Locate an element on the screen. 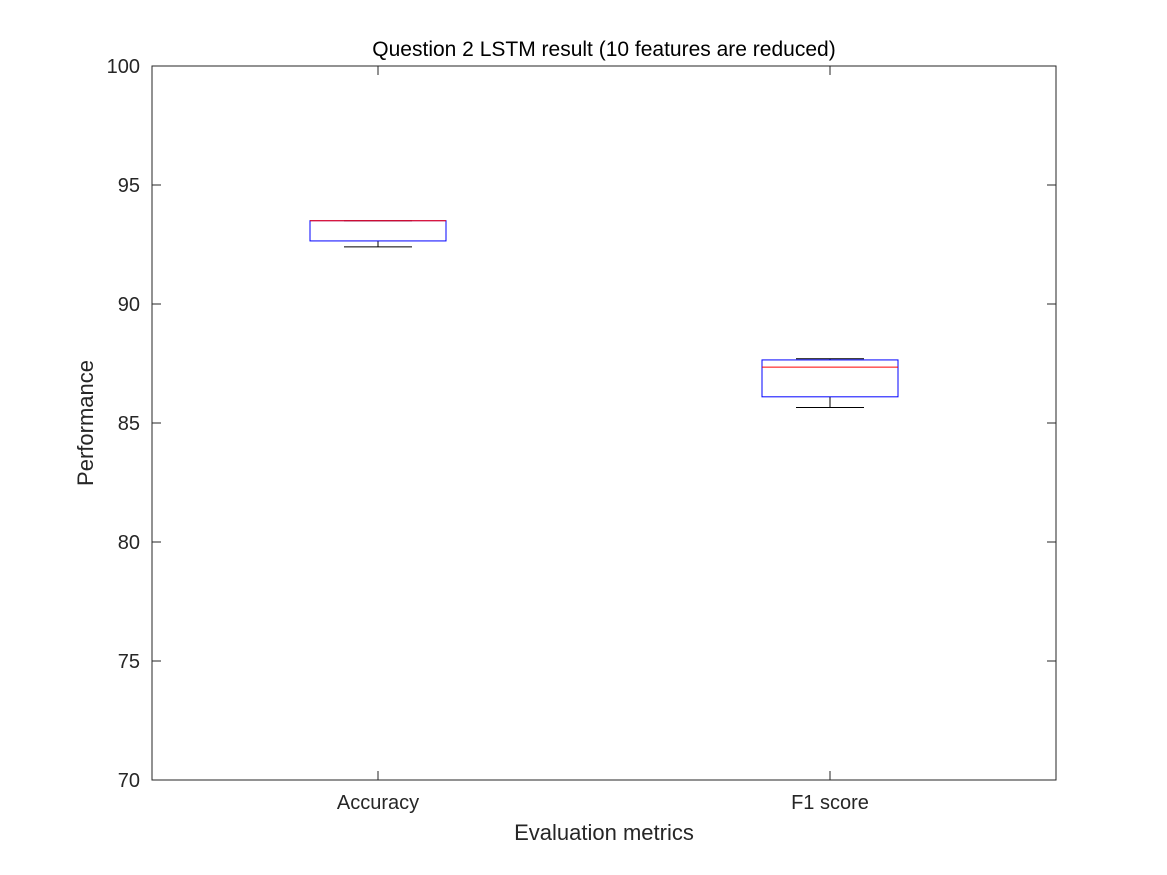  y-axis-label: Performance is located at coordinates (85, 423).